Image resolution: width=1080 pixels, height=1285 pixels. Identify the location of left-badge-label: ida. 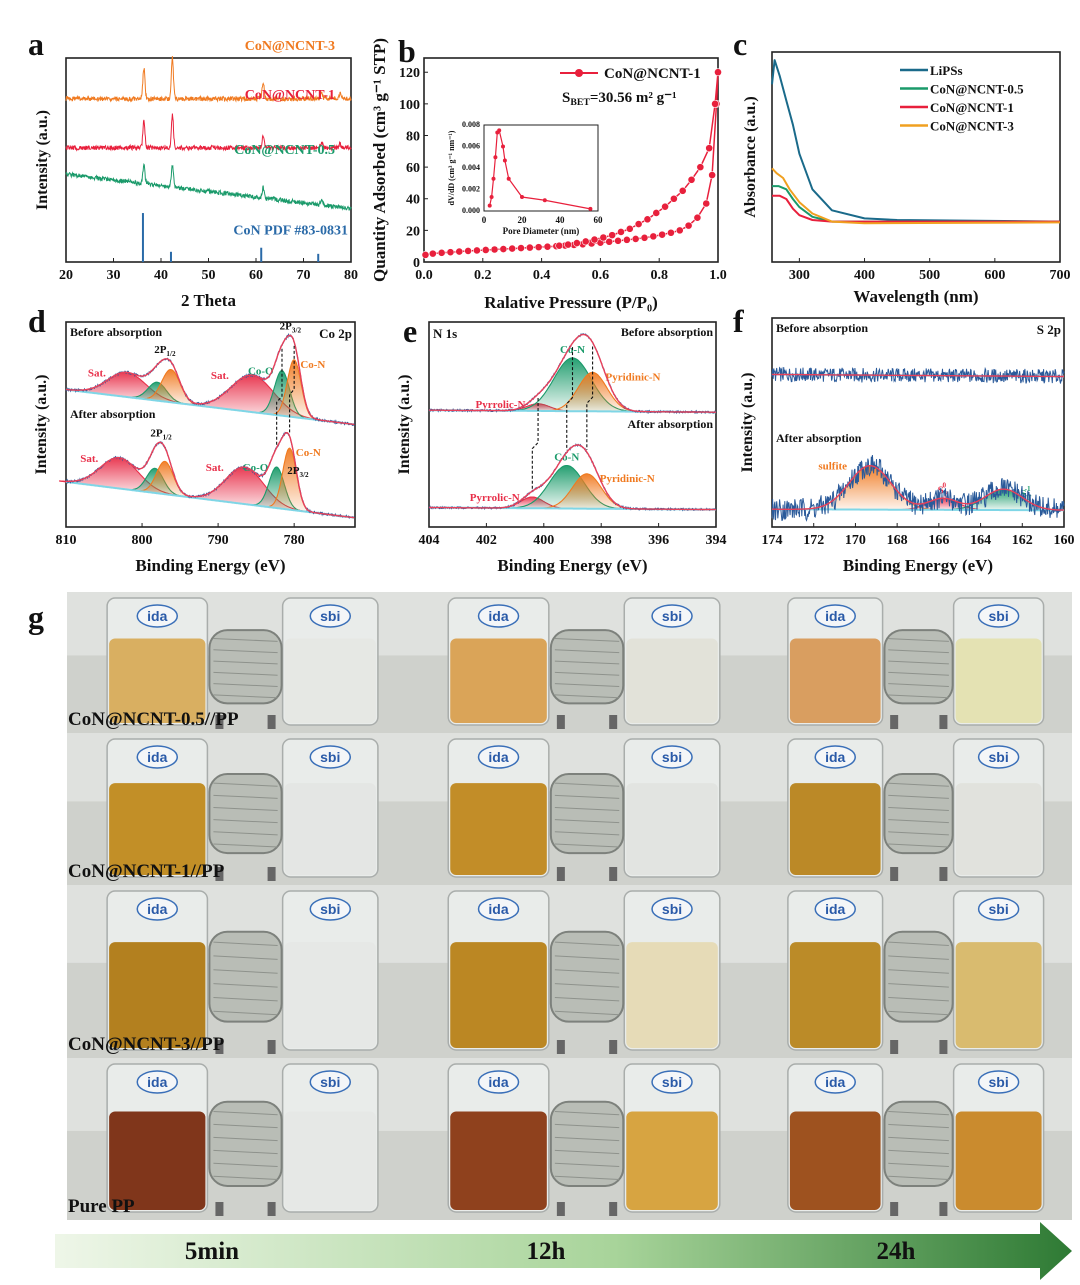
(498, 909).